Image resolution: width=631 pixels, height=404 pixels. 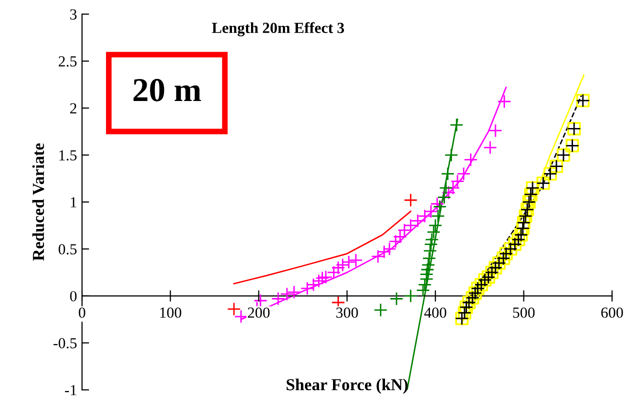 I want to click on y-tick-label: -0.5, so click(x=65, y=343).